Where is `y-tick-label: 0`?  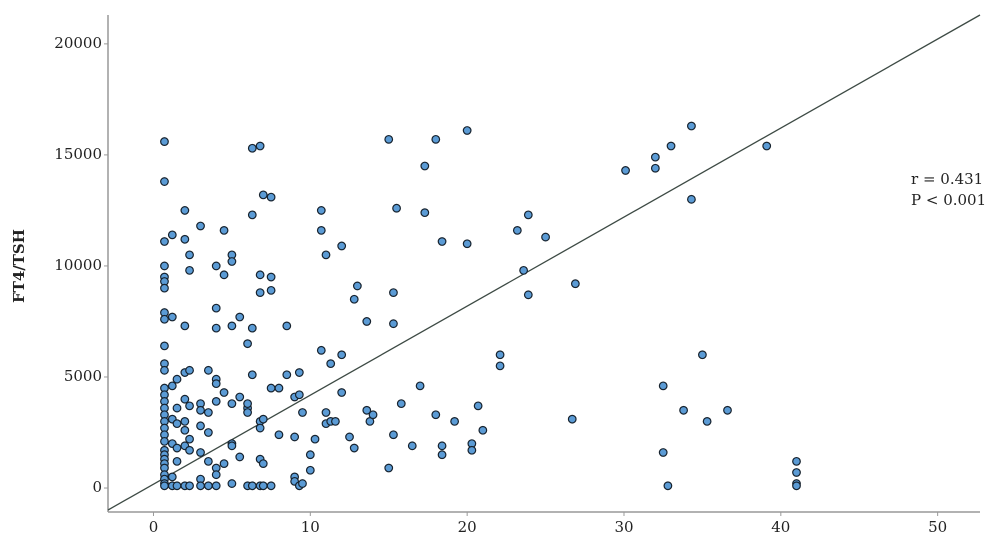
y-tick-label: 0 is located at coordinates (97, 487).